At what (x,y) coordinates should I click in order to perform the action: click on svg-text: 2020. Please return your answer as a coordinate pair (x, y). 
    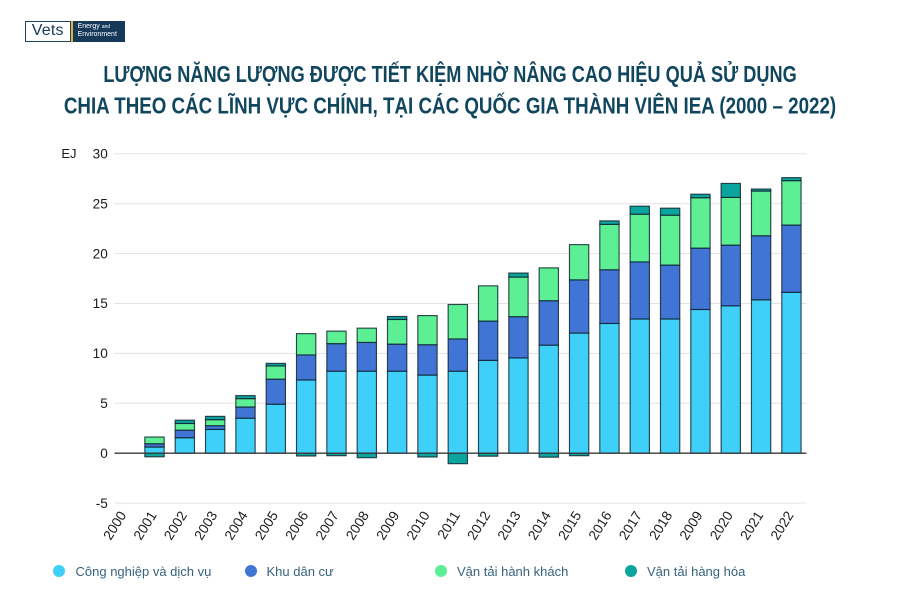
    Looking at the image, I should click on (721, 525).